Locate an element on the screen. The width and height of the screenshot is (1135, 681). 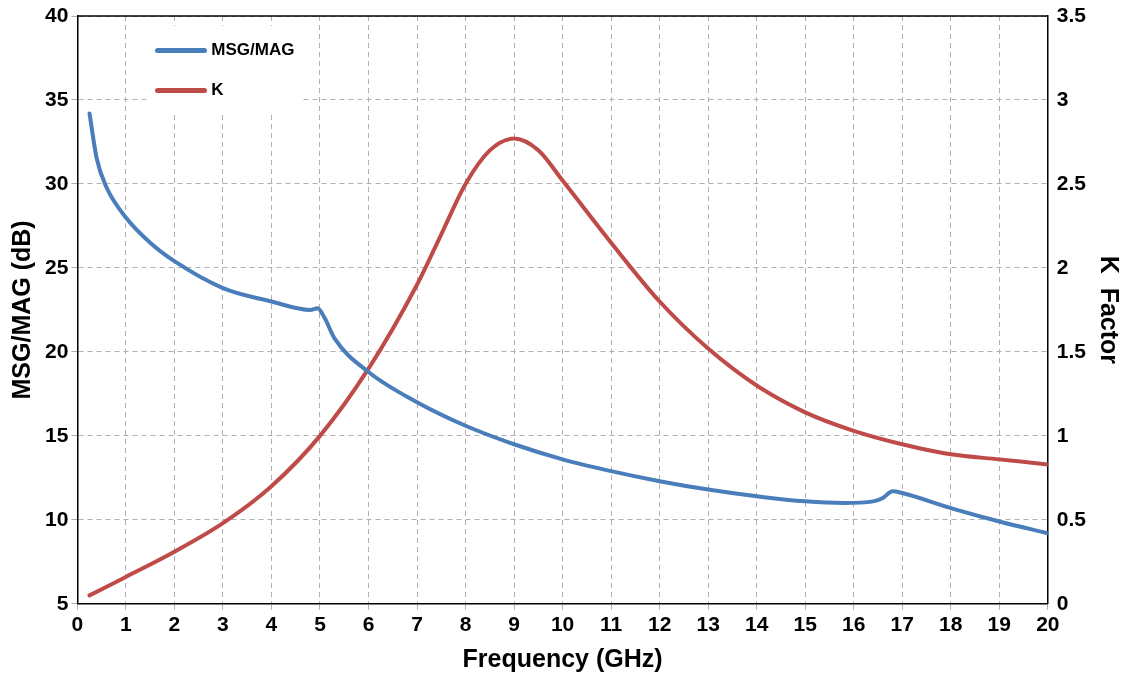
x-tick-label: 2 is located at coordinates (174, 624).